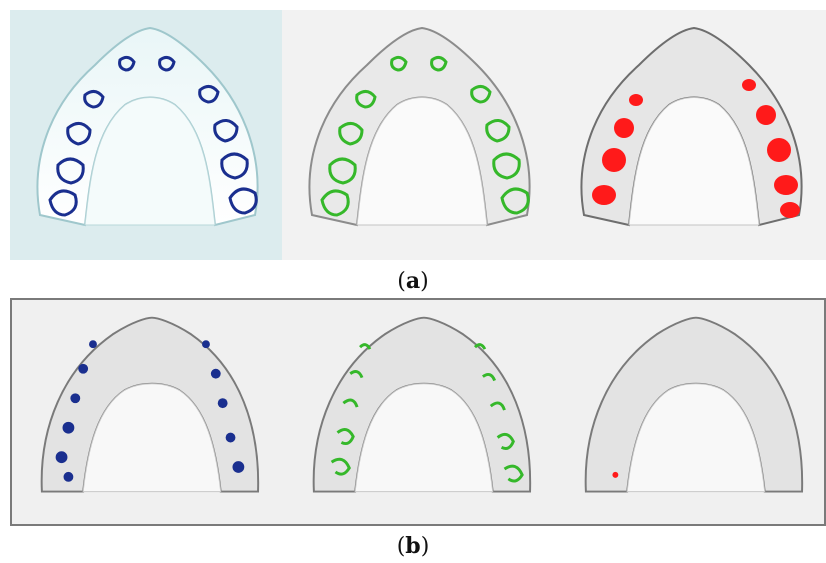  I want to click on panel-b-view-red, so click(690, 412).